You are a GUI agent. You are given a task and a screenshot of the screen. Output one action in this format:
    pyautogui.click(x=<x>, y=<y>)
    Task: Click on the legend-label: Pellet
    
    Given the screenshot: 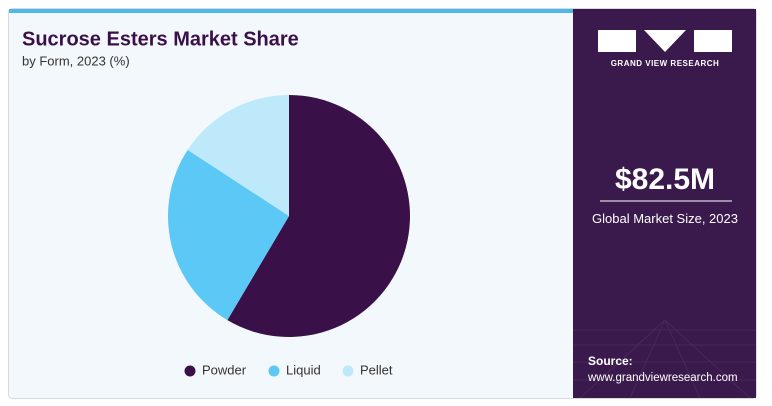 What is the action you would take?
    pyautogui.click(x=376, y=369)
    